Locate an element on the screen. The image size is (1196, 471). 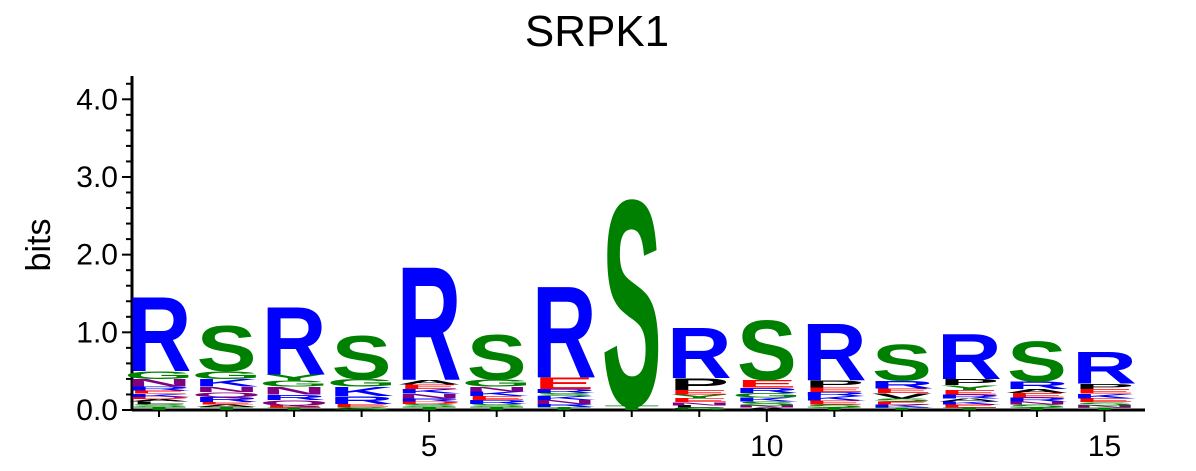
logo-stack: TAERQNKGS is located at coordinates (227, 361).